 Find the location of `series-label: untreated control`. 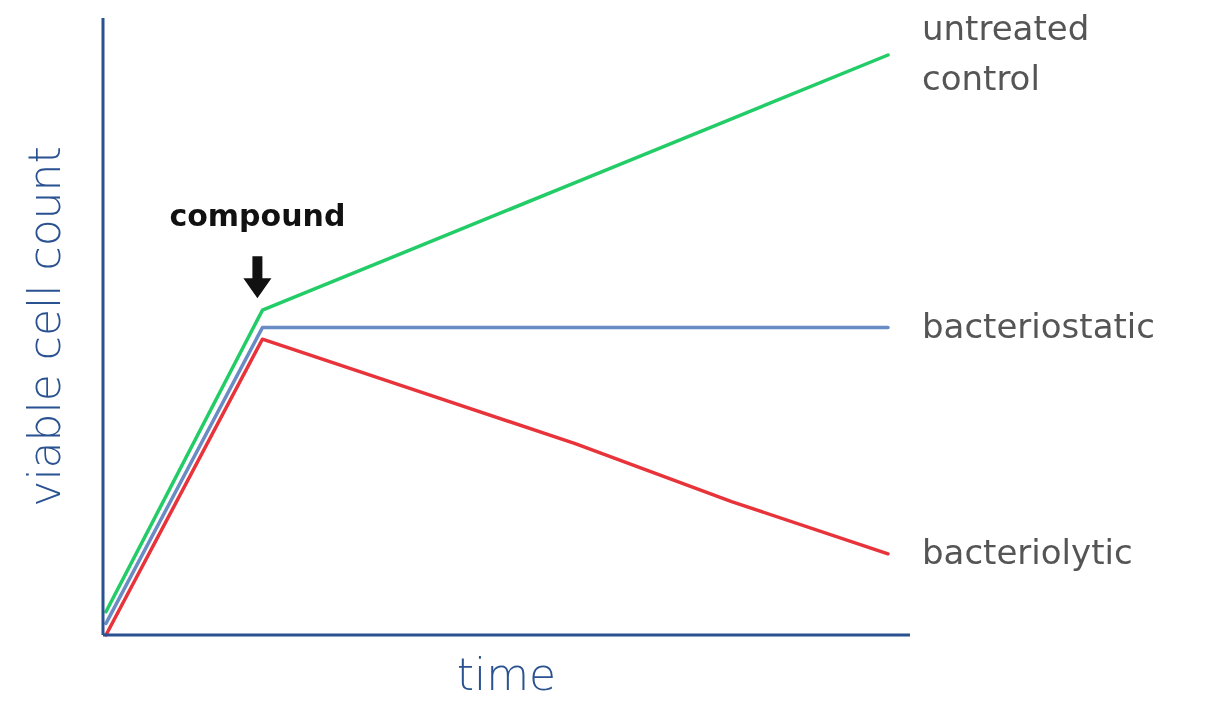

series-label: untreated control is located at coordinates (1006, 52).